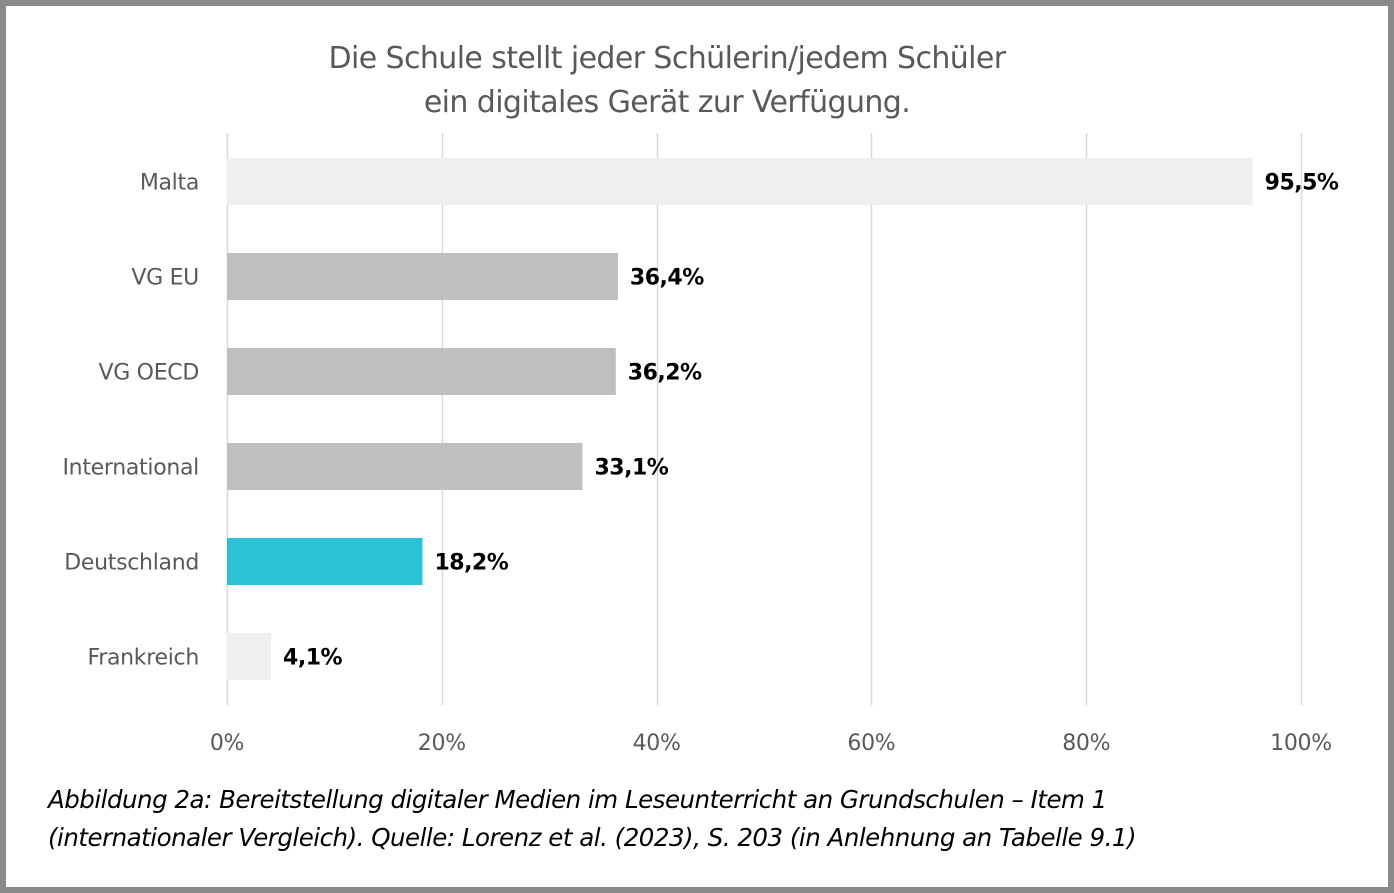  I want to click on bar-vg-oecd, so click(421, 371).